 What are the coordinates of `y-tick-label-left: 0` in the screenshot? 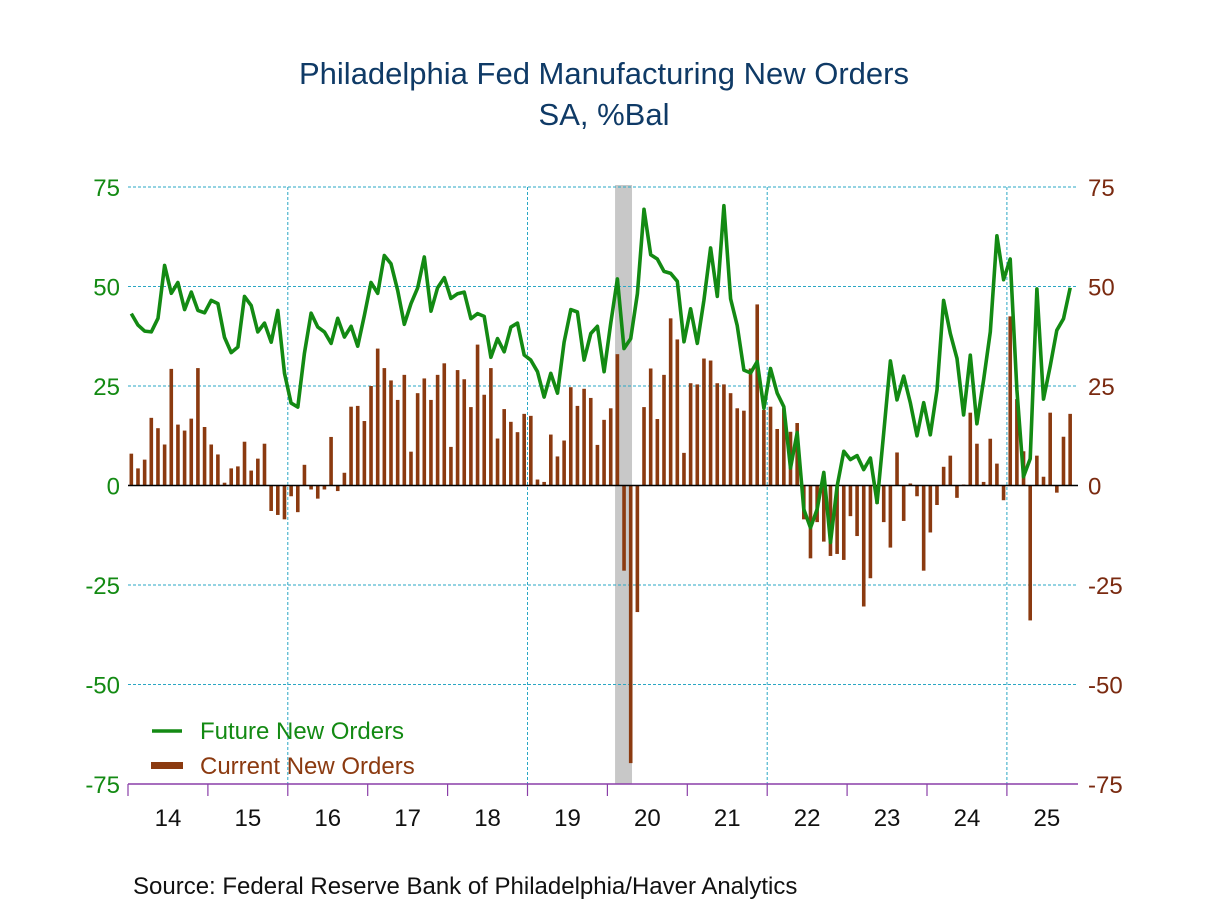 It's located at (113, 487).